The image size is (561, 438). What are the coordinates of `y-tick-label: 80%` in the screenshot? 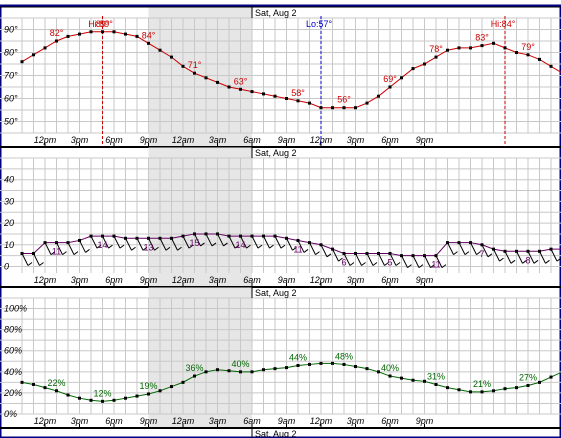 It's located at (13, 330).